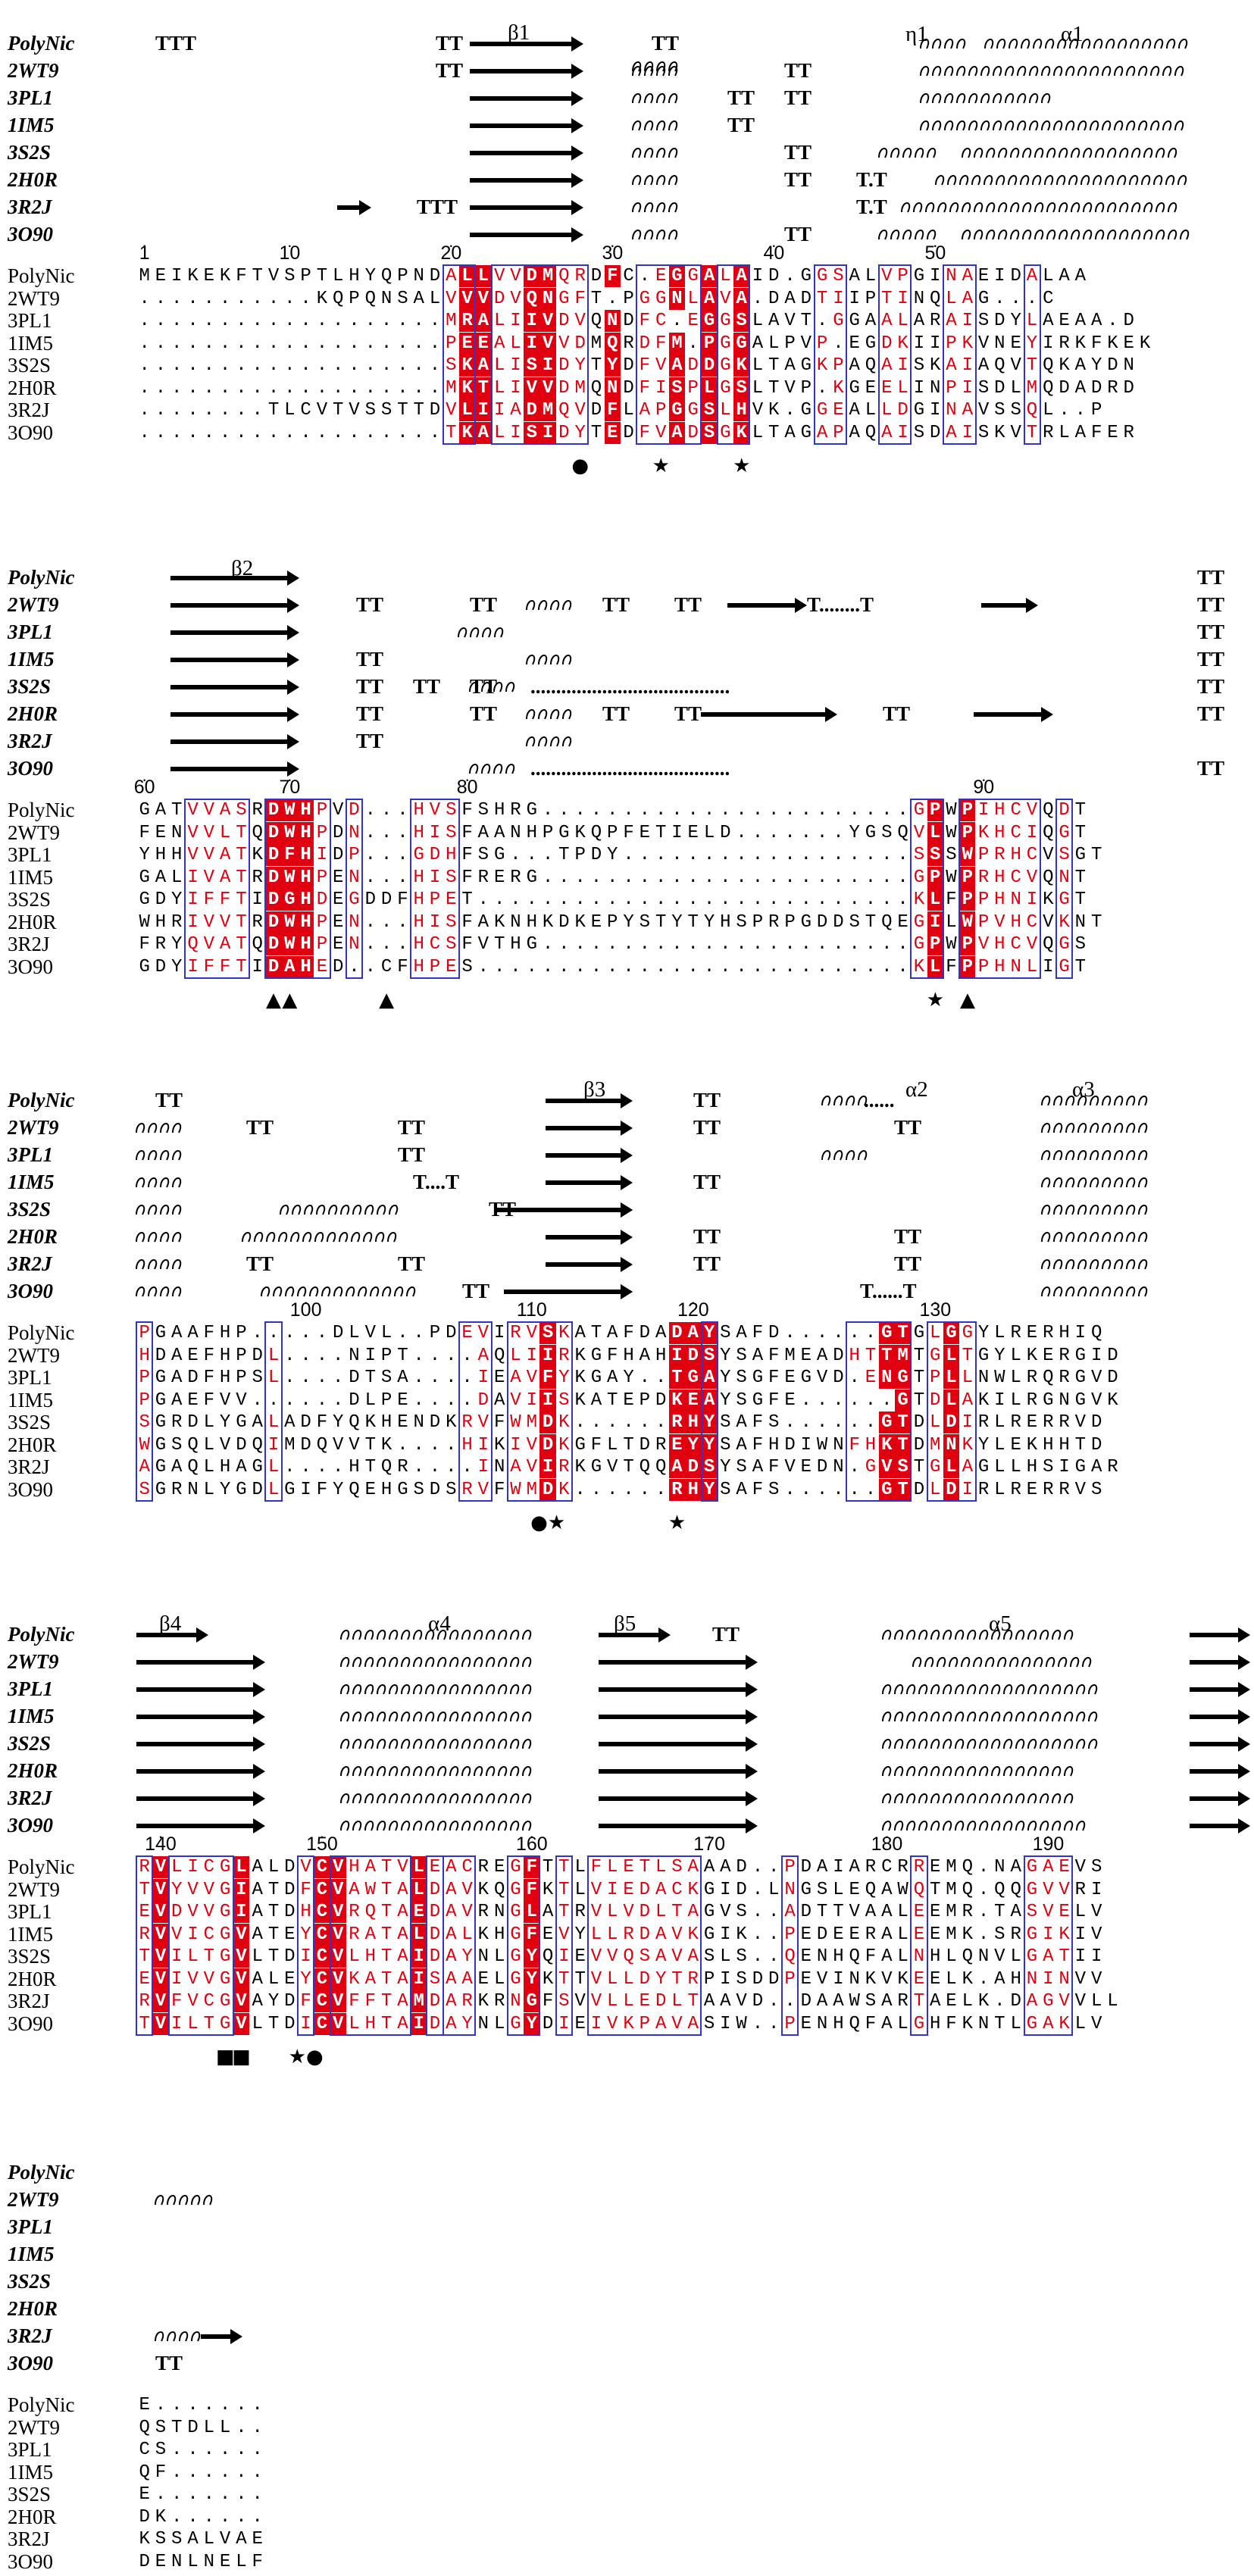 This screenshot has width=1254, height=2576. What do you see at coordinates (30, 854) in the screenshot?
I see `seq-label-3pl1: 3PL1` at bounding box center [30, 854].